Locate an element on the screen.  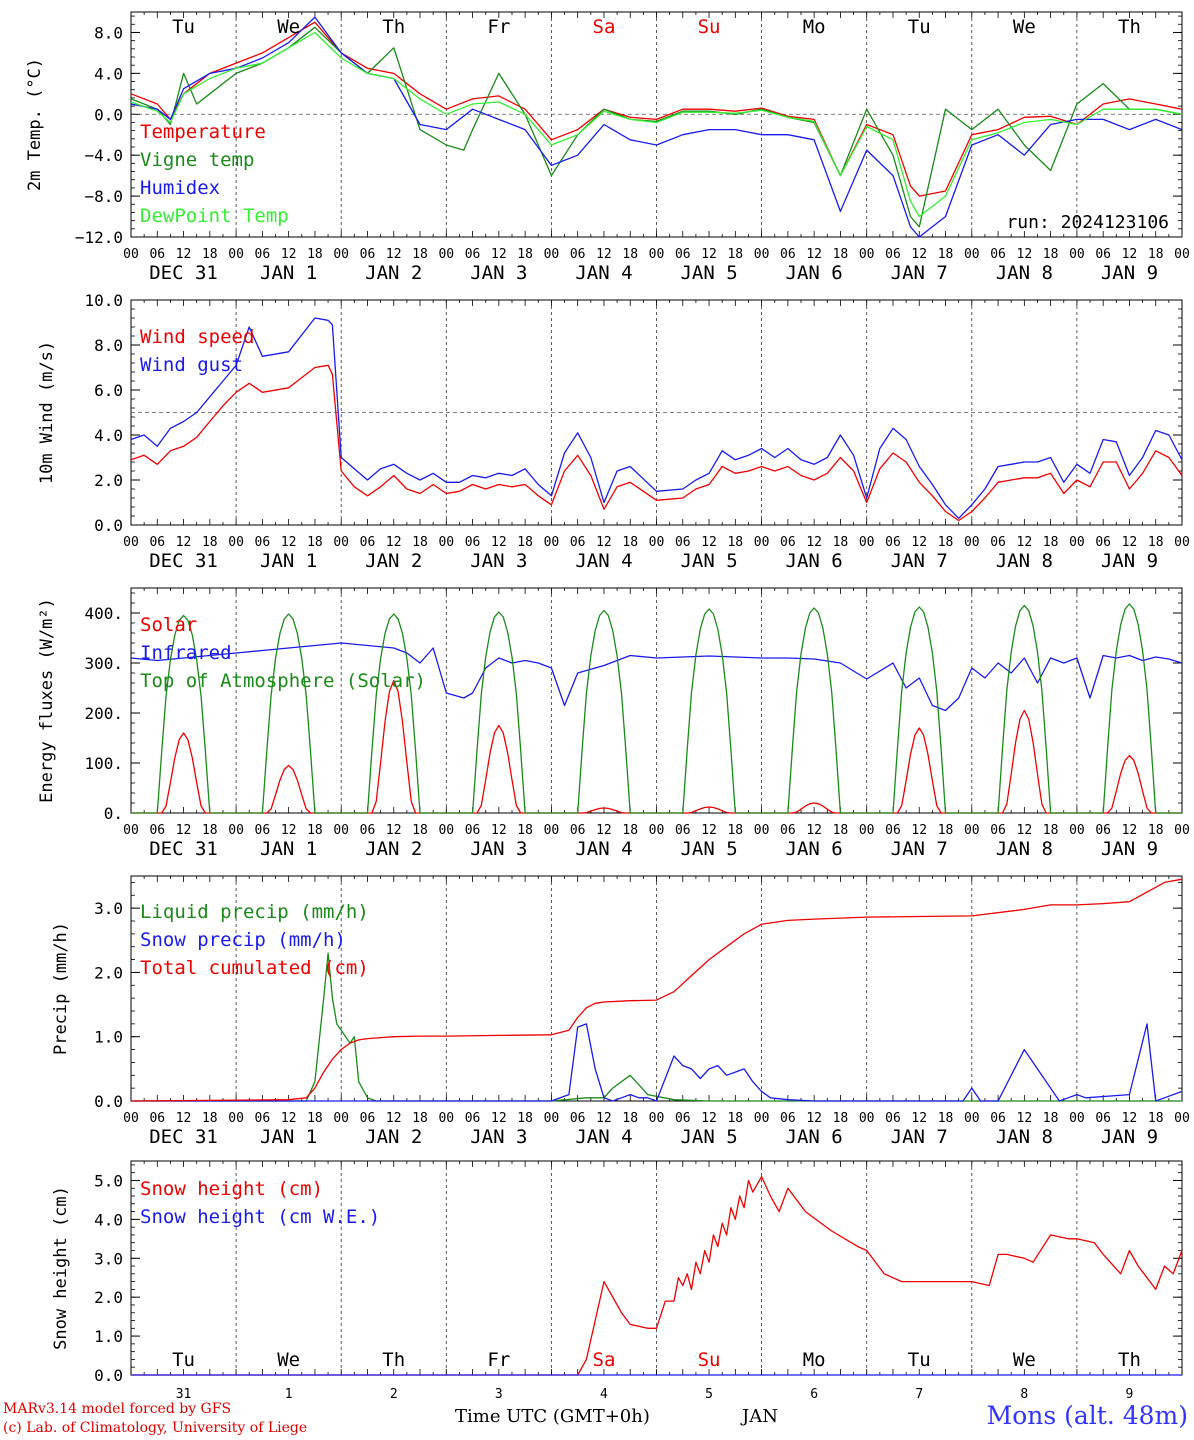
legend-entry: Temperature is located at coordinates (203, 132).